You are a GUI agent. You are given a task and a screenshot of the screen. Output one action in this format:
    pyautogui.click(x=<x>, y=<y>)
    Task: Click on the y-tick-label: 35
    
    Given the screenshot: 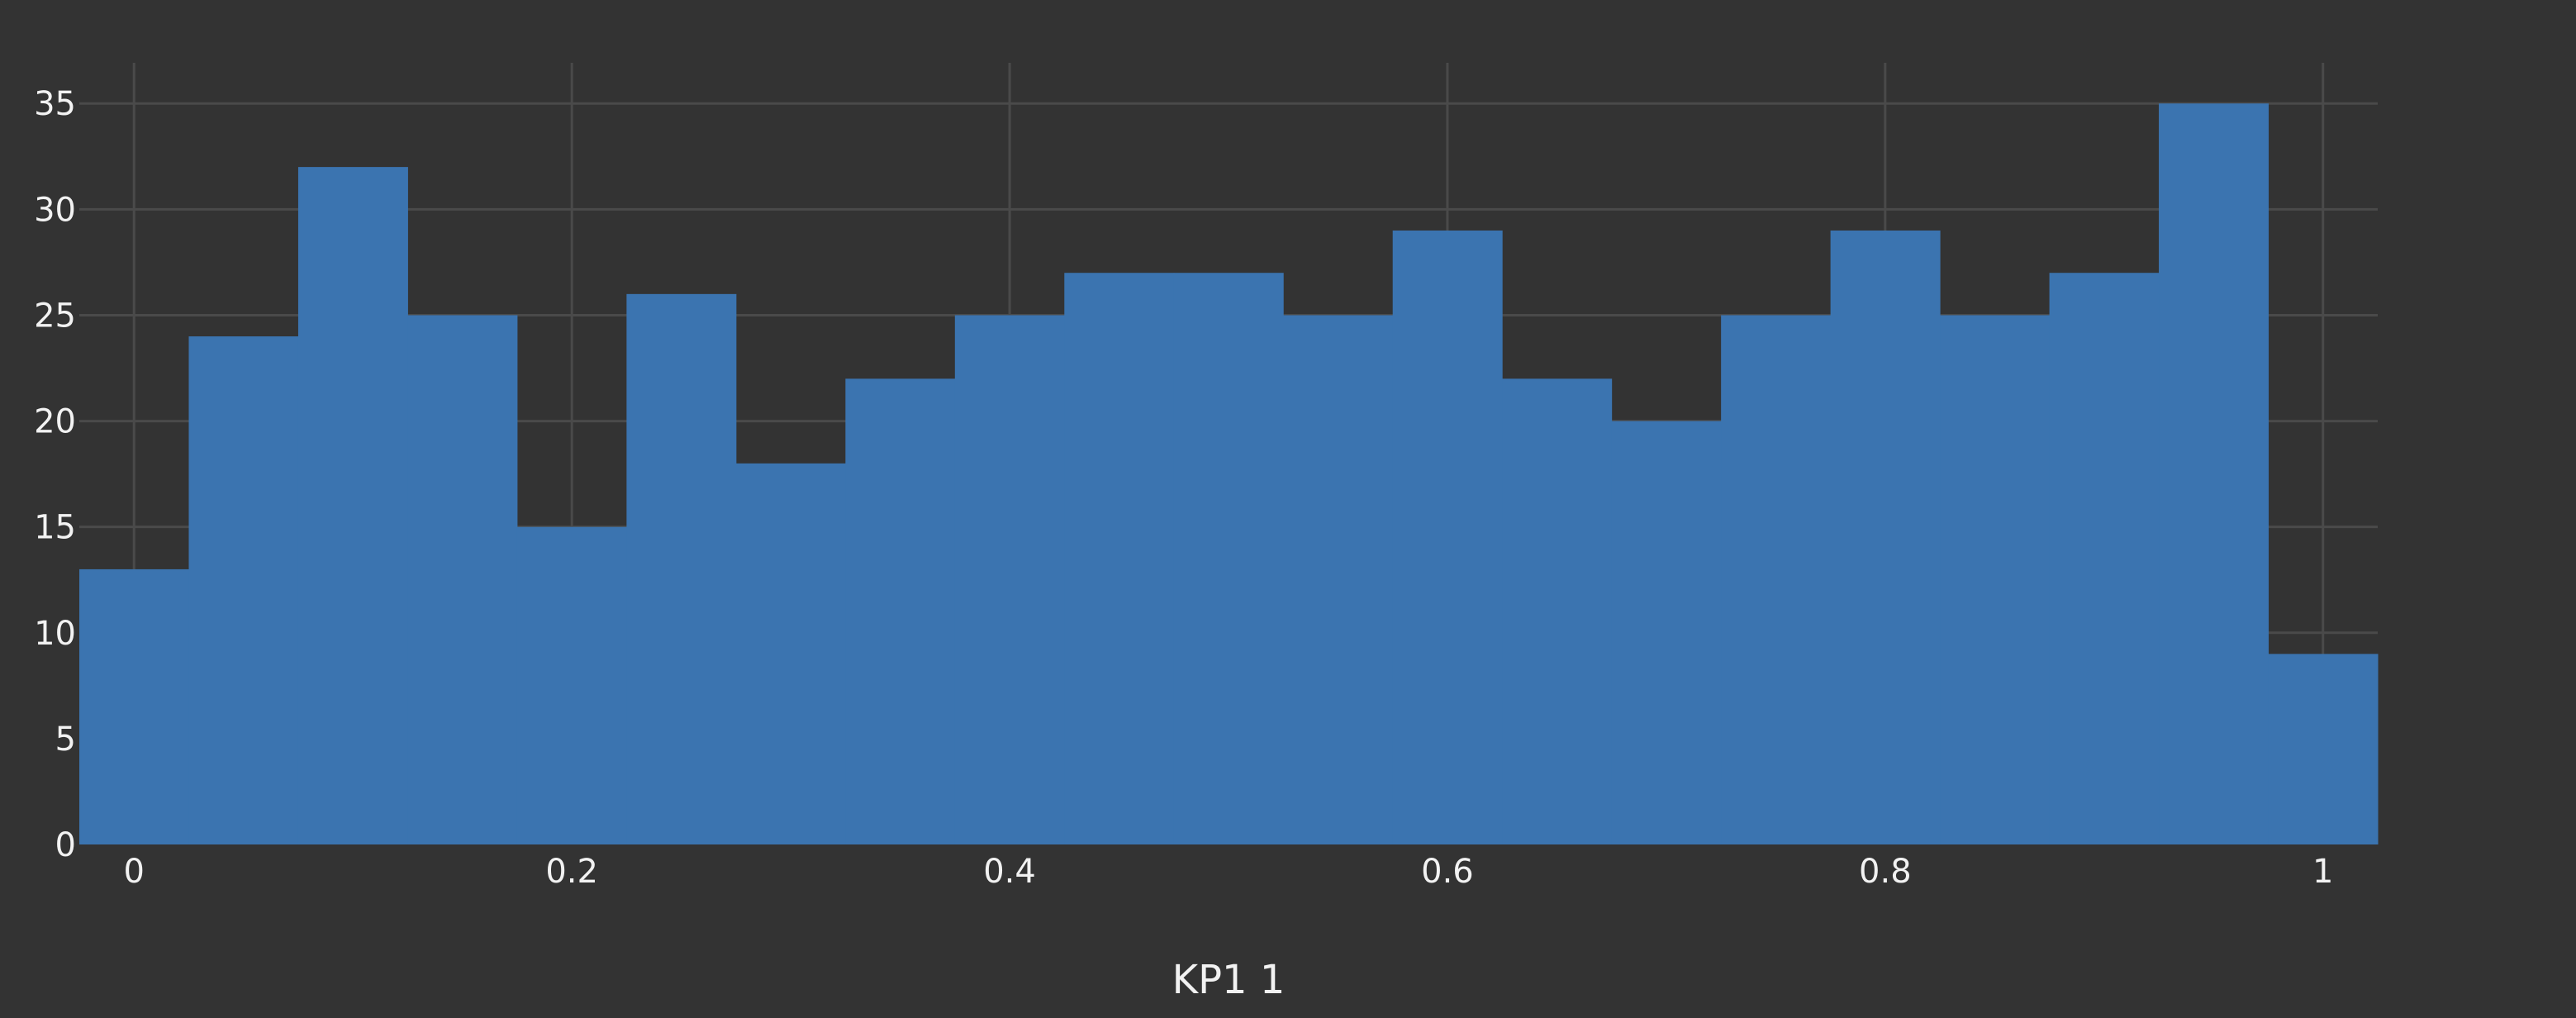 What is the action you would take?
    pyautogui.click(x=55, y=104)
    